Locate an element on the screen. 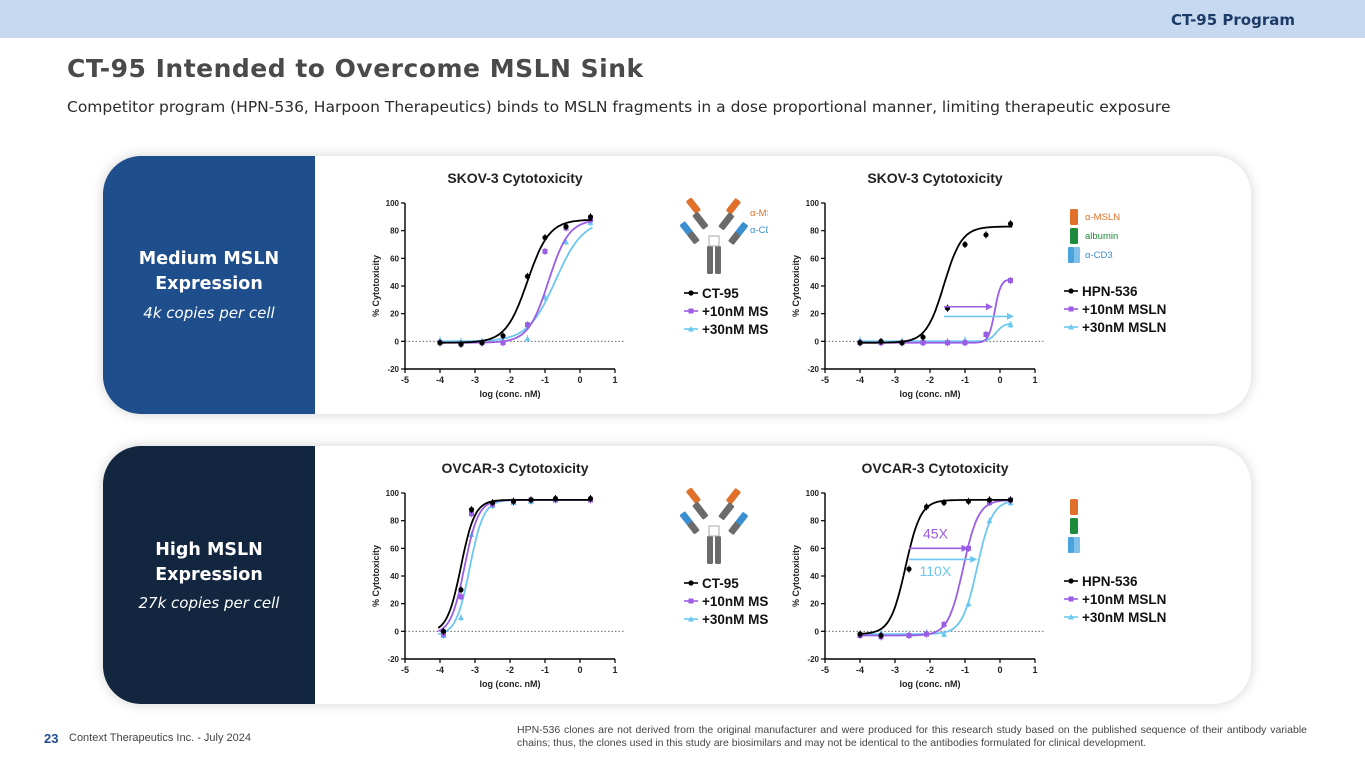 The image size is (1365, 768). antibody-label-msln: α-MSLN is located at coordinates (759, 213).